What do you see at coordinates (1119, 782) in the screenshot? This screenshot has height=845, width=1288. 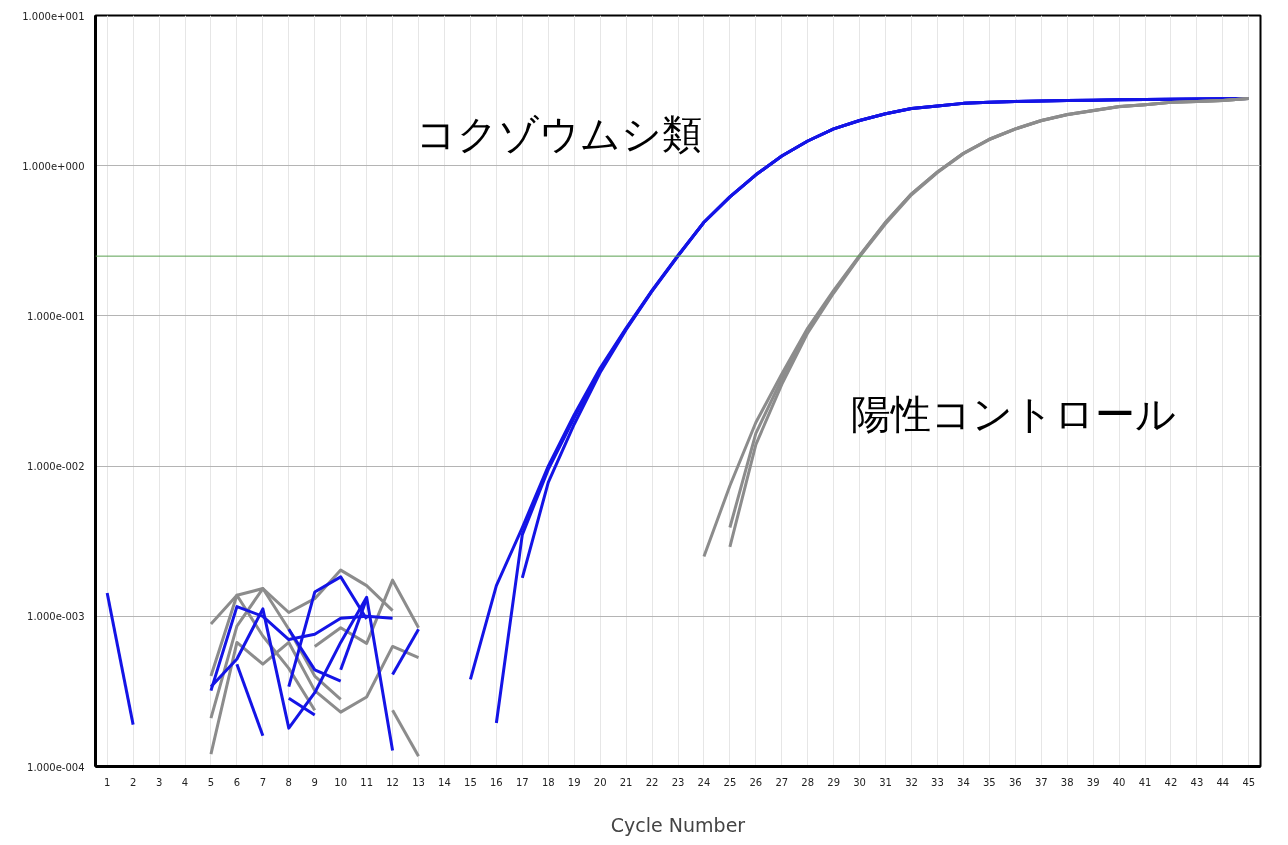 I see `x-tick-label: 40` at bounding box center [1119, 782].